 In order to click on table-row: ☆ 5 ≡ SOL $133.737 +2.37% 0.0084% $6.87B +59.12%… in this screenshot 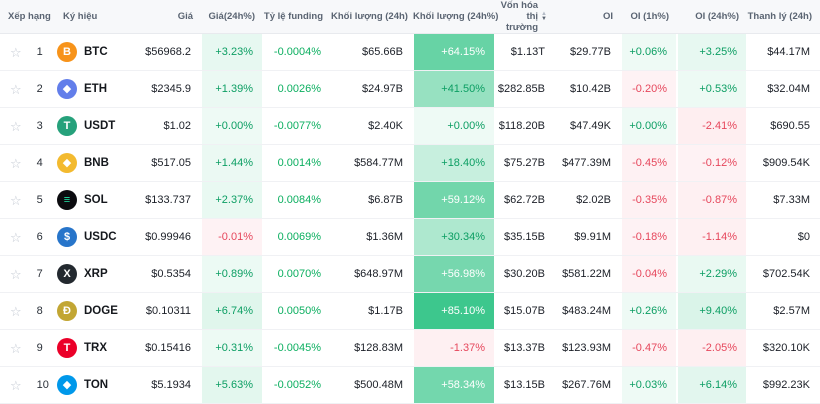, I will do `click(410, 200)`.